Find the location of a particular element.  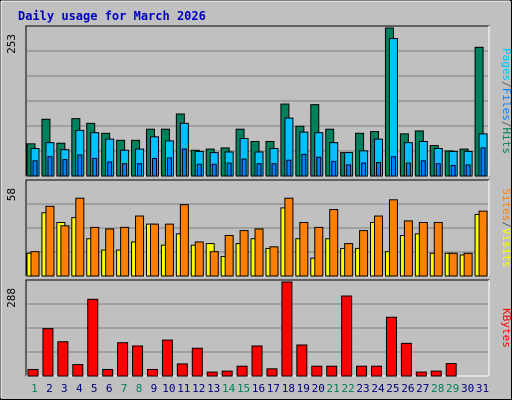

legend-entry: Files is located at coordinates (506, 104).